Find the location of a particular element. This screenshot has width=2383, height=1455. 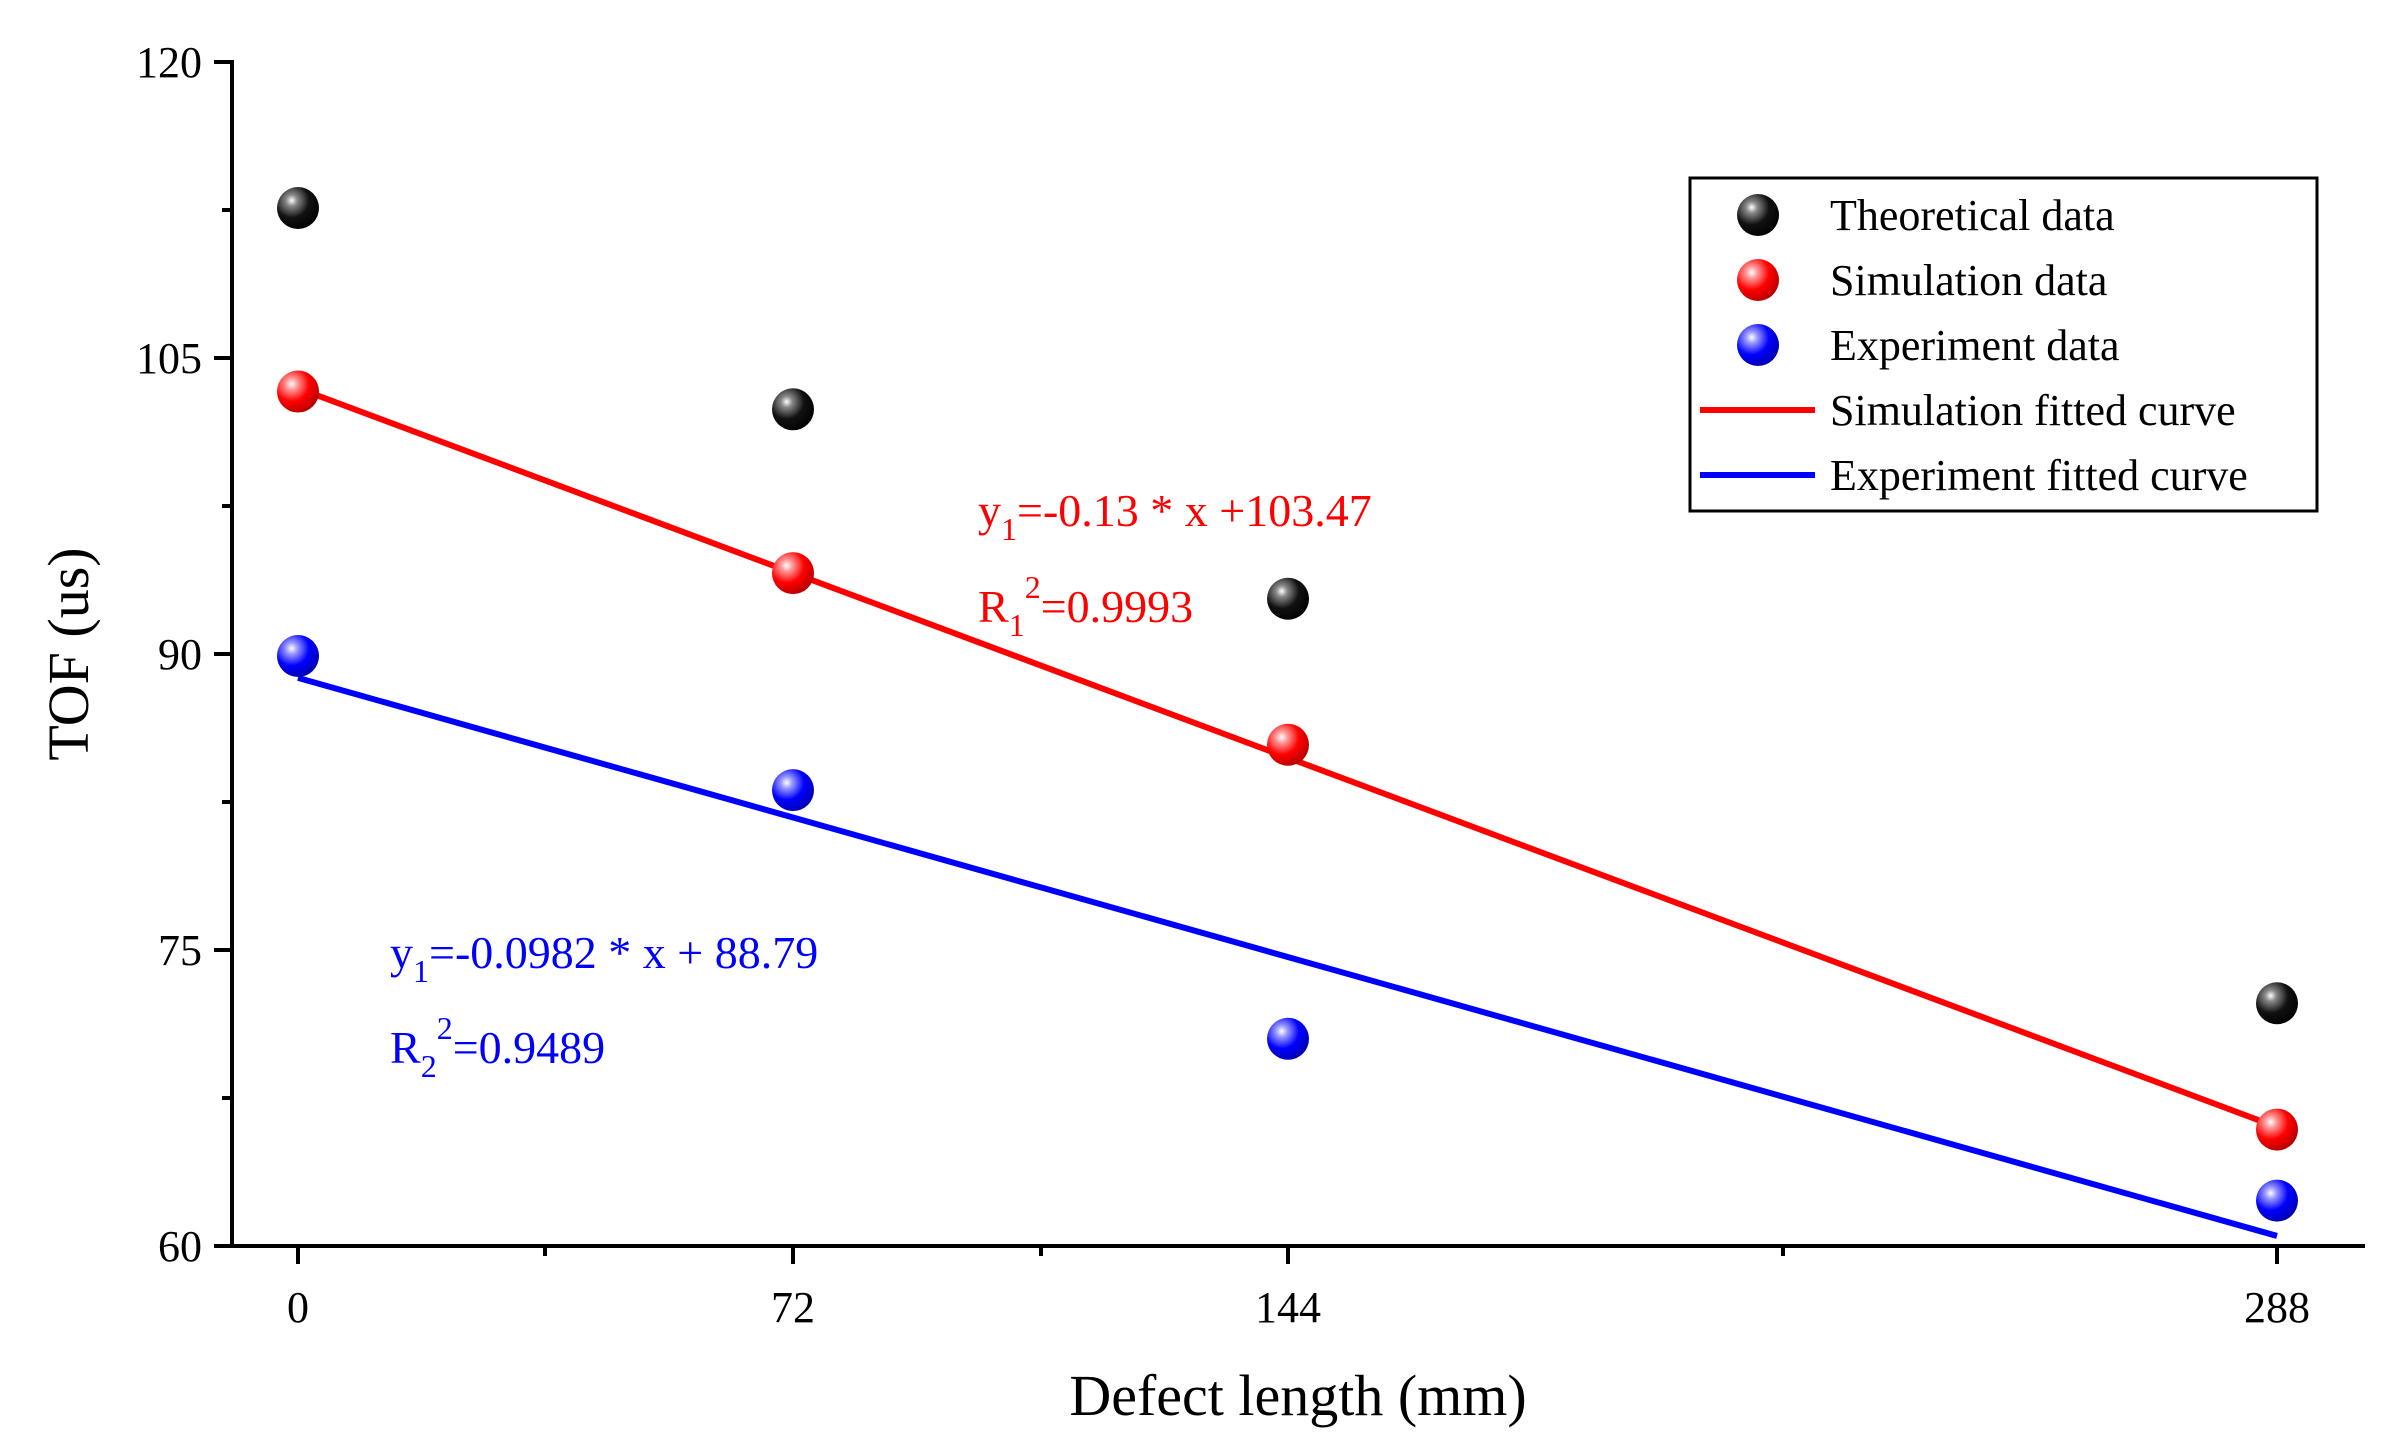

exp-r-squared: R22=0.9489 is located at coordinates (497, 1047).